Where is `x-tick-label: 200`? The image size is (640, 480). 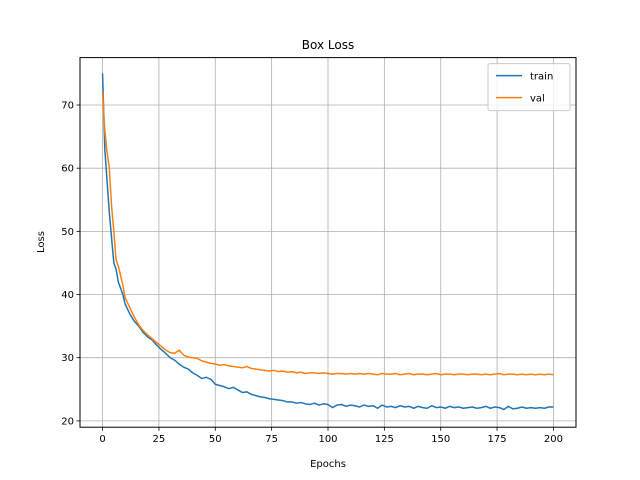
x-tick-label: 200 is located at coordinates (553, 439).